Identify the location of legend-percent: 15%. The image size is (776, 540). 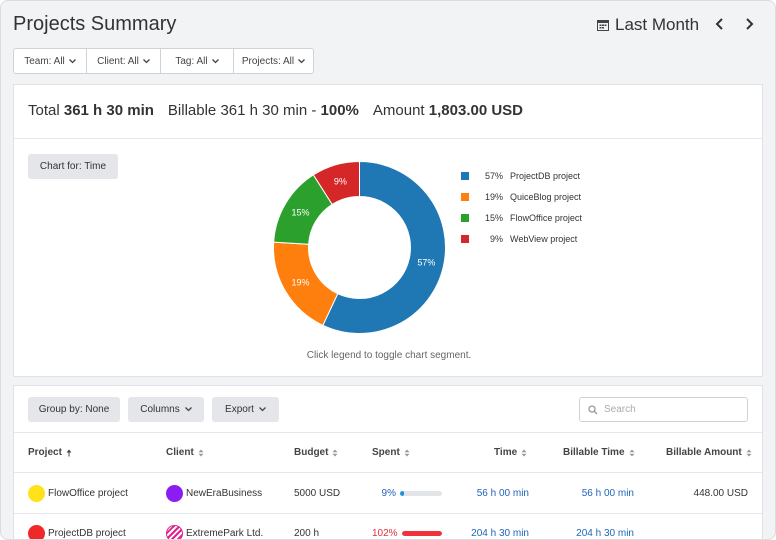
(493, 217).